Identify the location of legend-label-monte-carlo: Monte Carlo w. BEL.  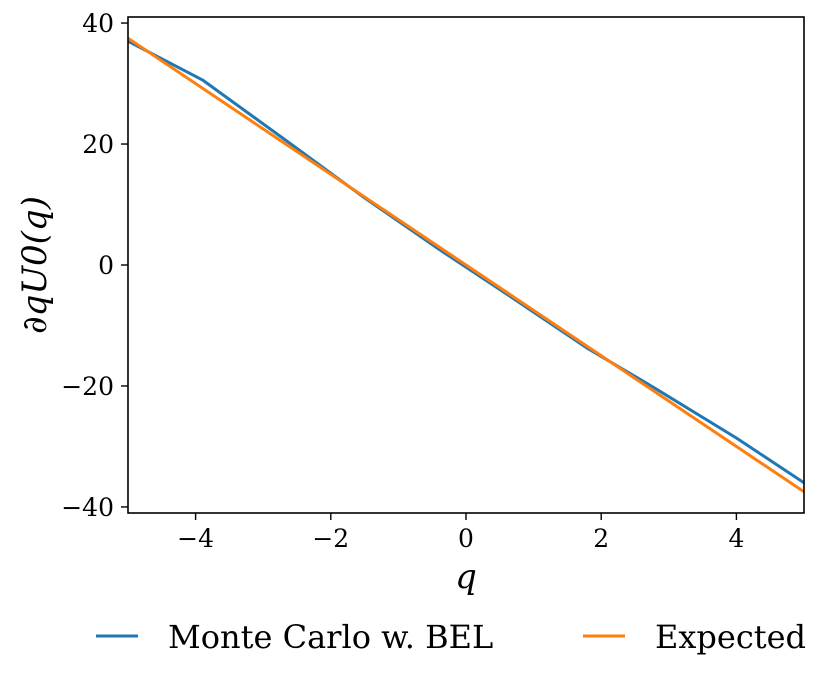
(330, 637).